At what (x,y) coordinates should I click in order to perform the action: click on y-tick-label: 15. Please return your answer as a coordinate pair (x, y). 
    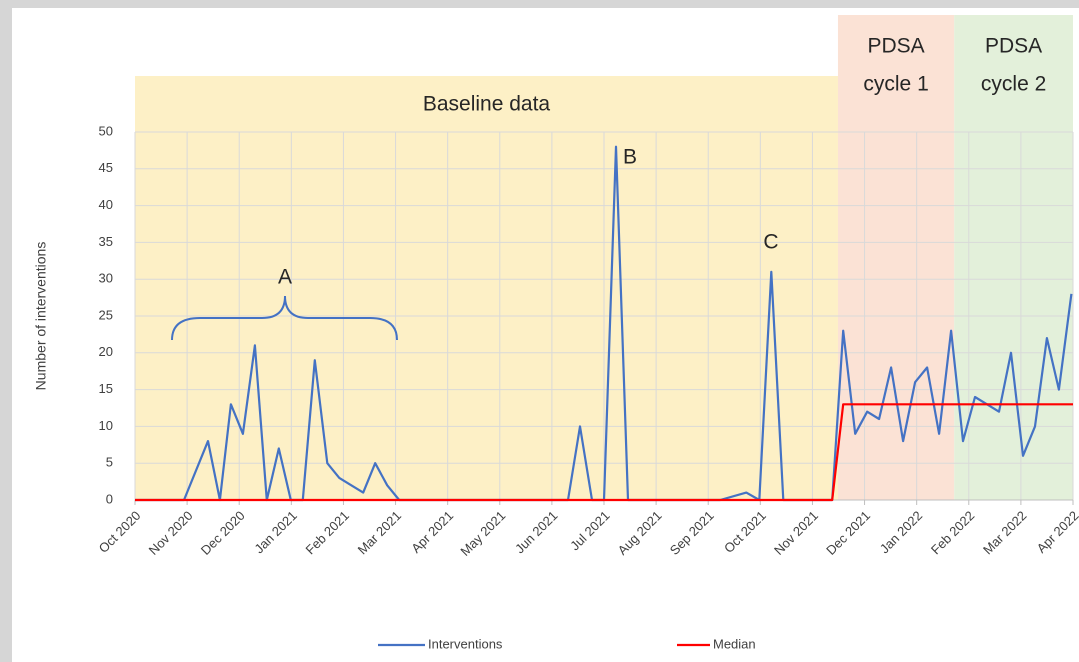
    Looking at the image, I should click on (106, 388).